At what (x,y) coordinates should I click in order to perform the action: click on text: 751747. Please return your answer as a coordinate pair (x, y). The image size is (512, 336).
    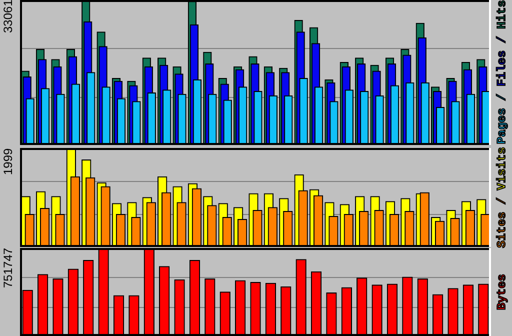
    Looking at the image, I should click on (8, 269).